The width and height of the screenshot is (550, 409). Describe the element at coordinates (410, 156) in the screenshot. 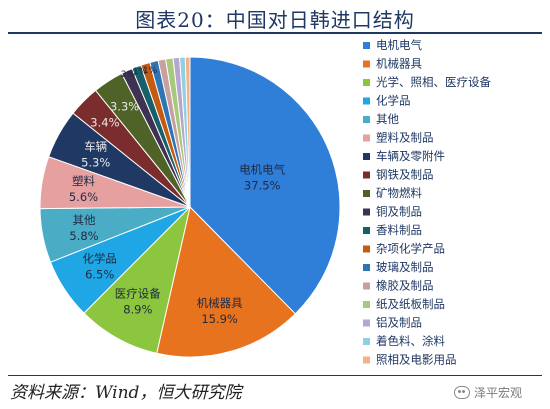

I see `legend-item: 车辆及零附件` at that location.